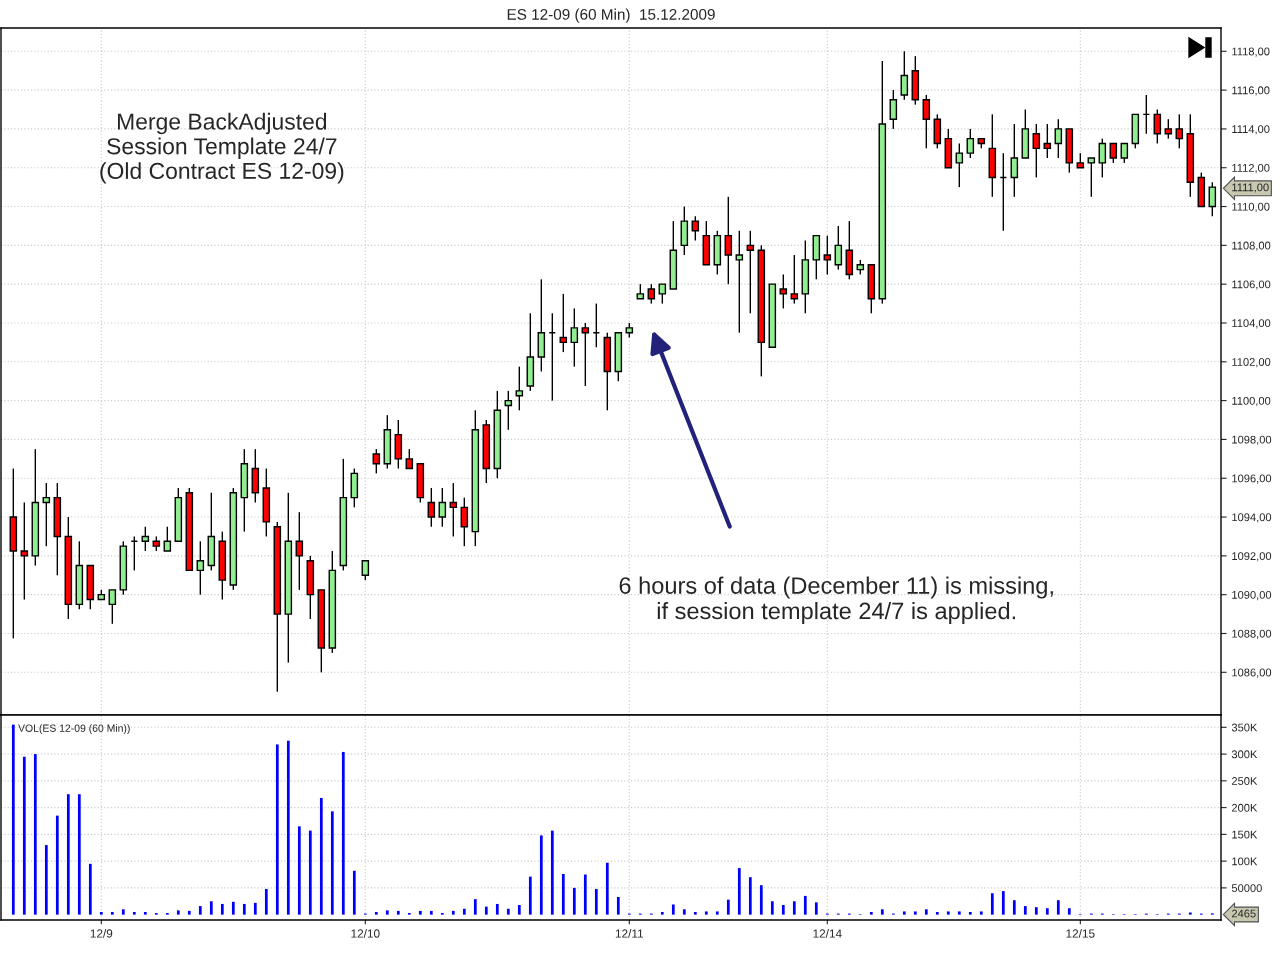 The height and width of the screenshot is (964, 1280). What do you see at coordinates (827, 933) in the screenshot?
I see `x-tick-label: 12/14` at bounding box center [827, 933].